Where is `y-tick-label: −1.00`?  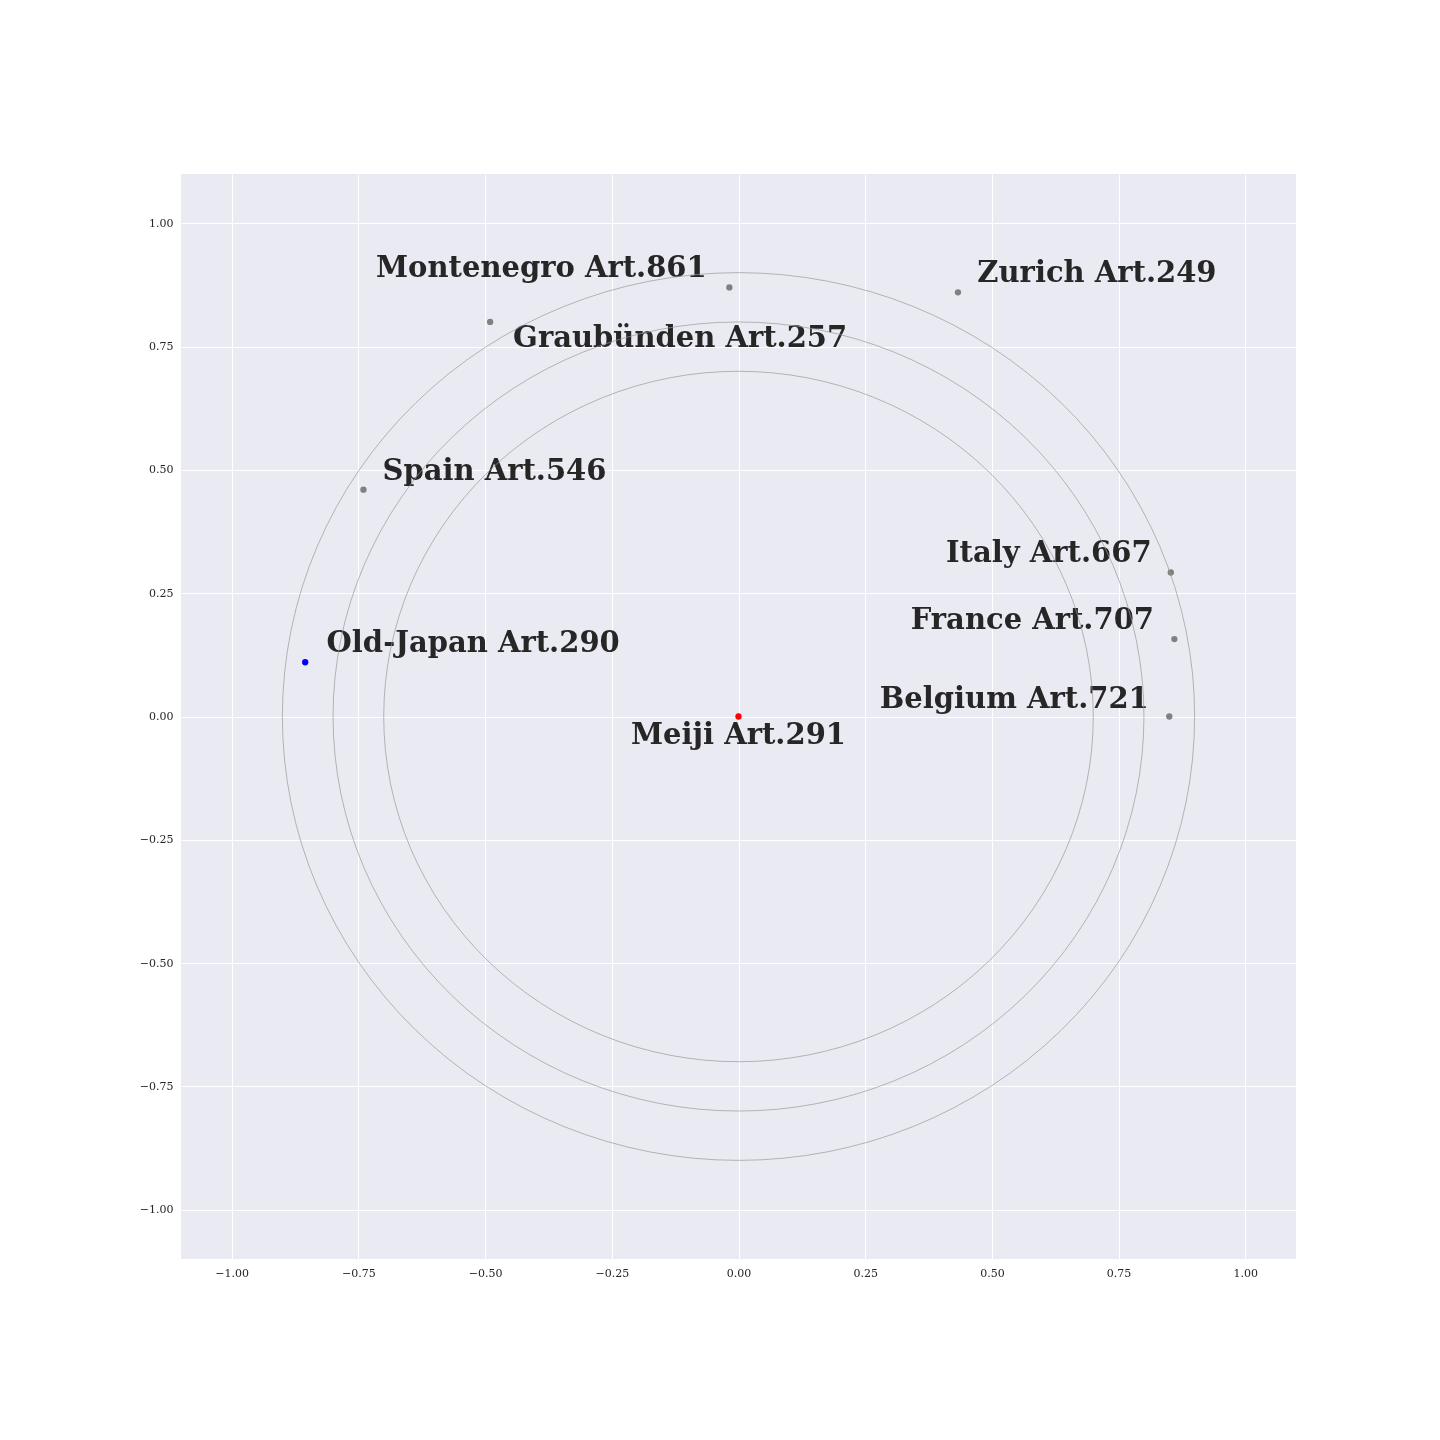 y-tick-label: −1.00 is located at coordinates (156, 1210).